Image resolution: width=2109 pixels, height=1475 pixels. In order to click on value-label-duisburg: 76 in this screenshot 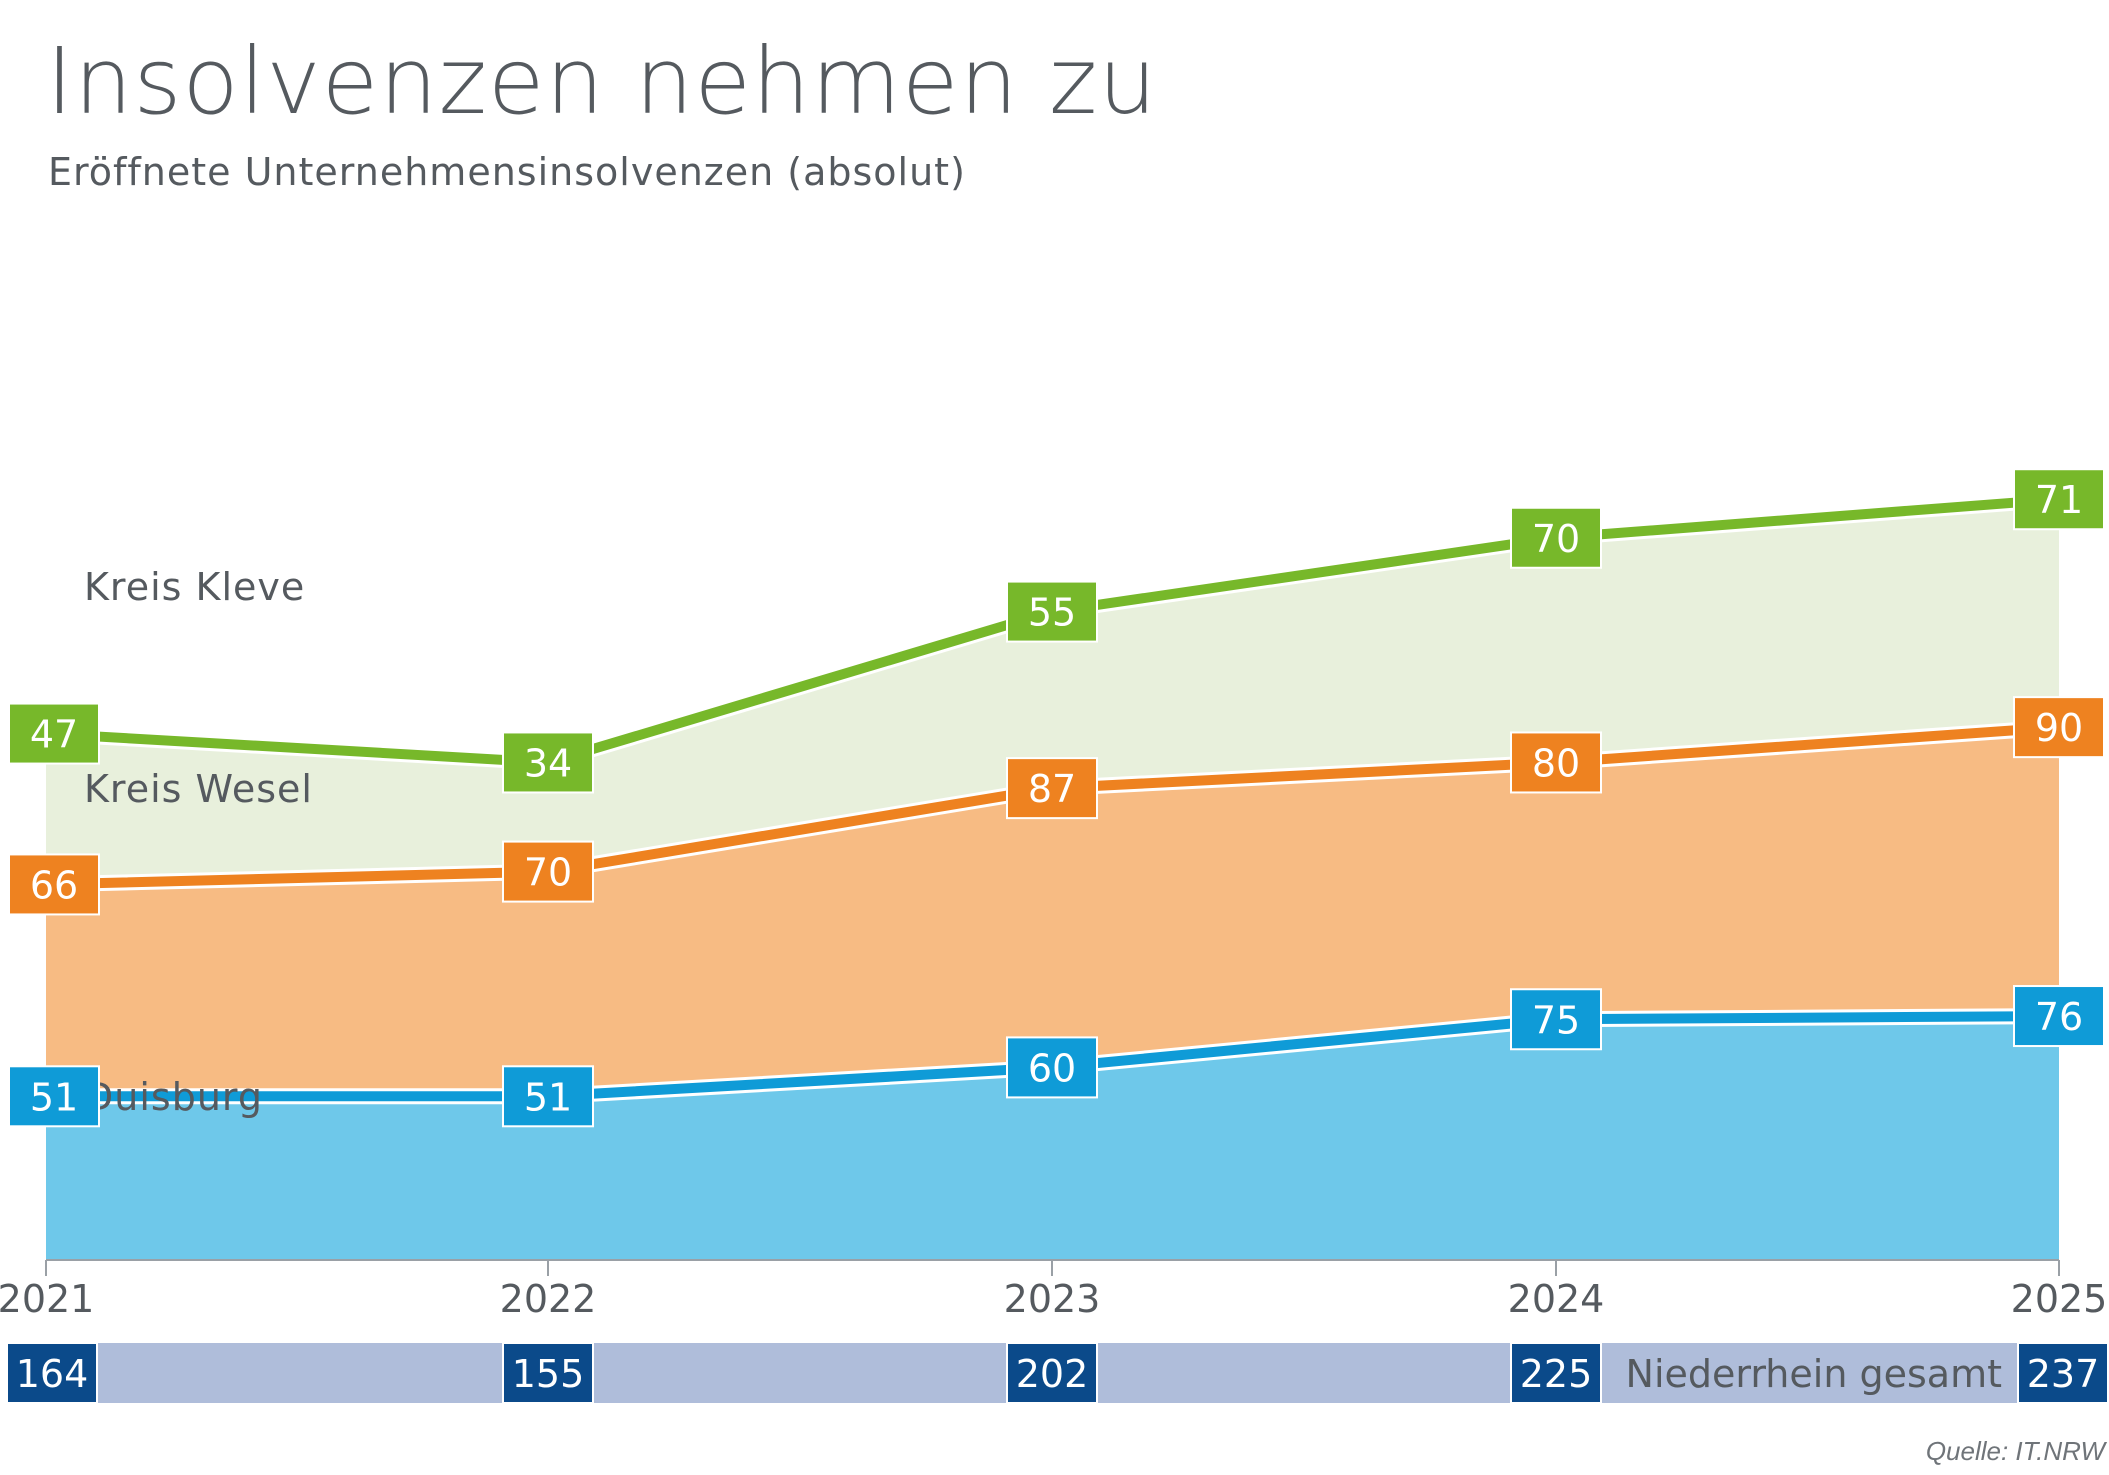, I will do `click(2059, 1017)`.